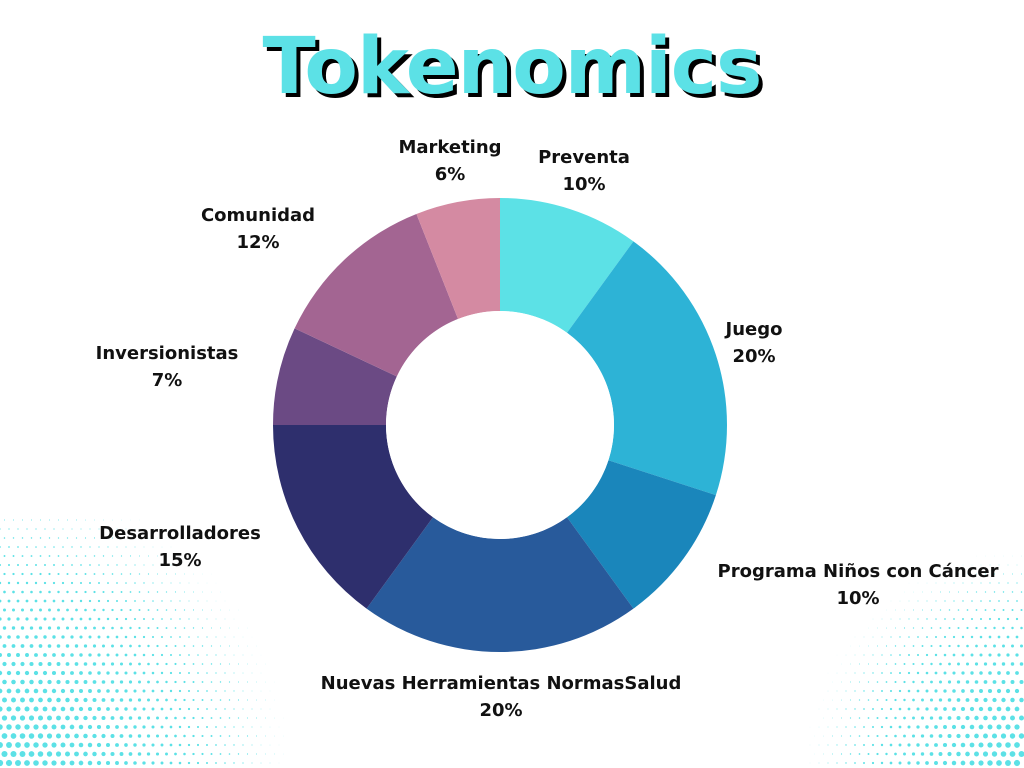  I want to click on slice-label-name: Desarrolladores, so click(180, 533).